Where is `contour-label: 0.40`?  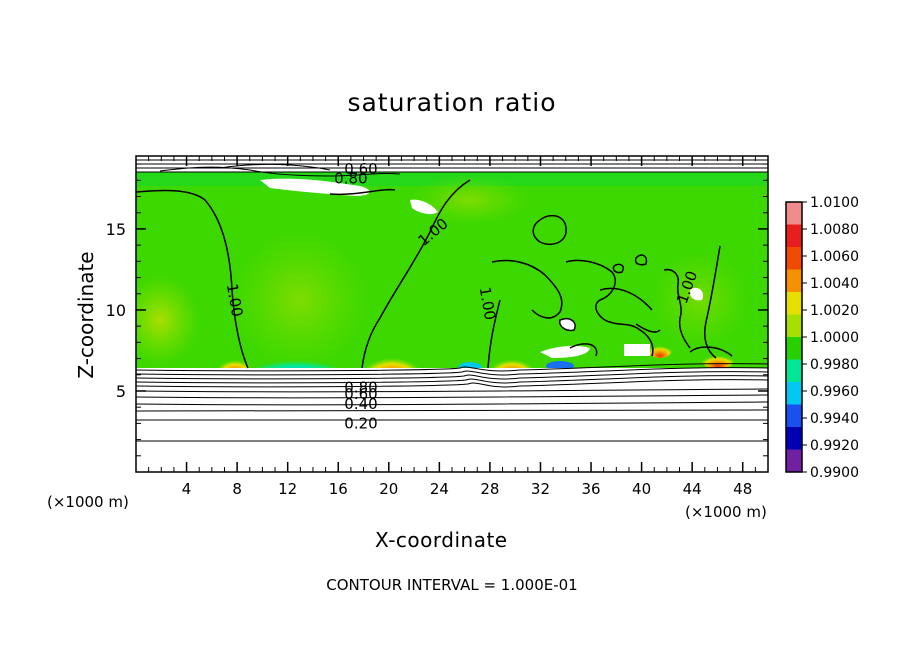
contour-label: 0.40 is located at coordinates (360, 404).